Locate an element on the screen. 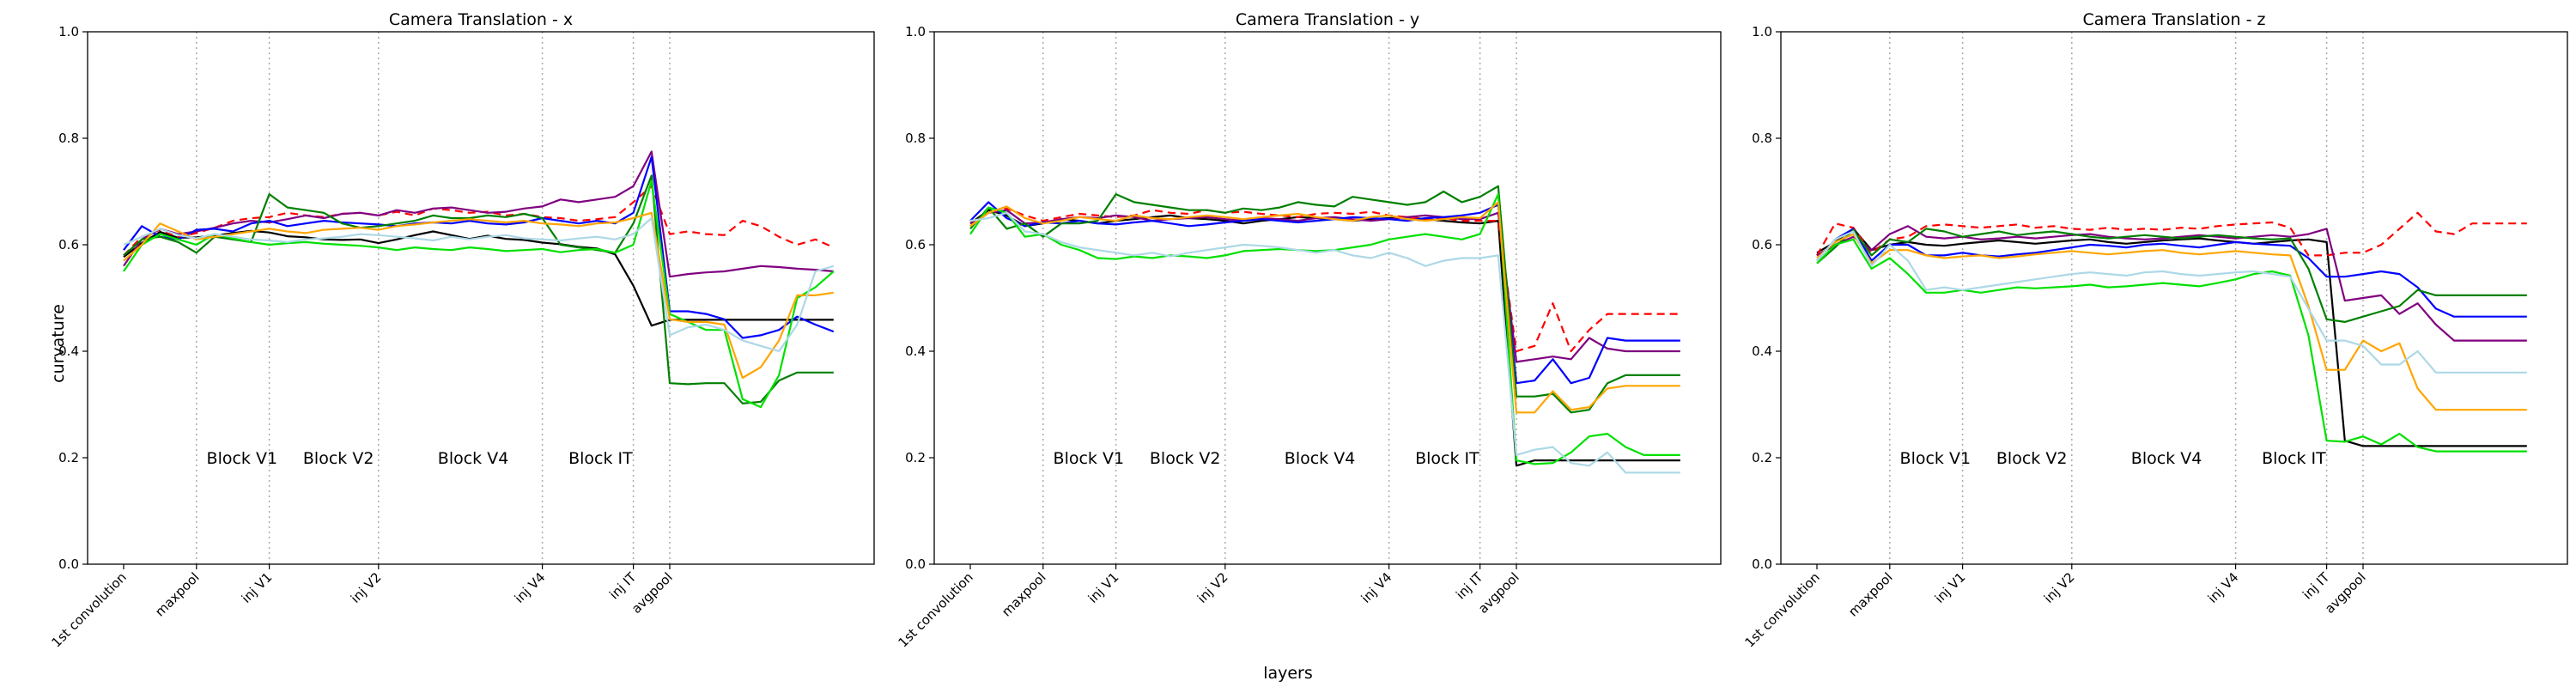 This screenshot has height=687, width=2576. figure-ylabel: curvature is located at coordinates (59, 343).